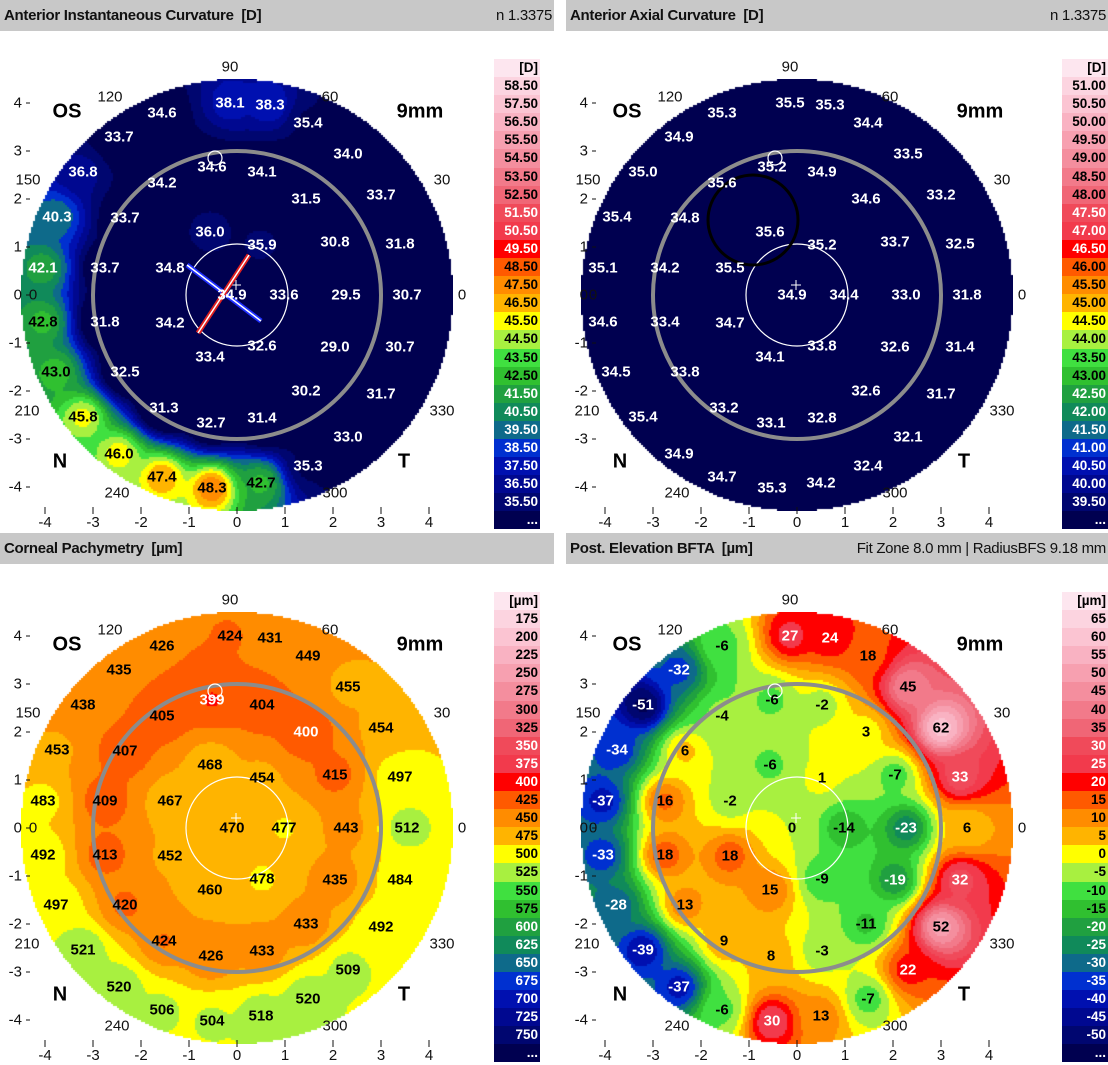 The image size is (1108, 1065). What do you see at coordinates (517, 709) in the screenshot?
I see `color-scale-step: 300` at bounding box center [517, 709].